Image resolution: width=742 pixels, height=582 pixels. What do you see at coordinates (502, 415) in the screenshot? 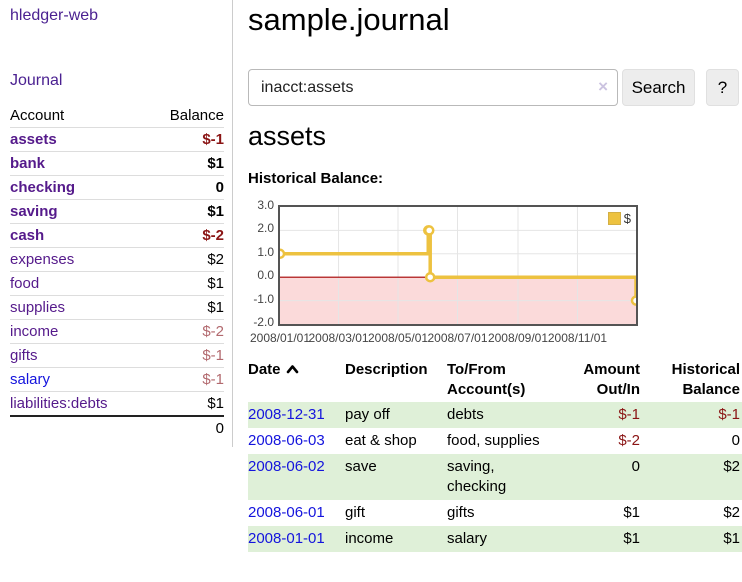
I see `register-accounts: debts` at bounding box center [502, 415].